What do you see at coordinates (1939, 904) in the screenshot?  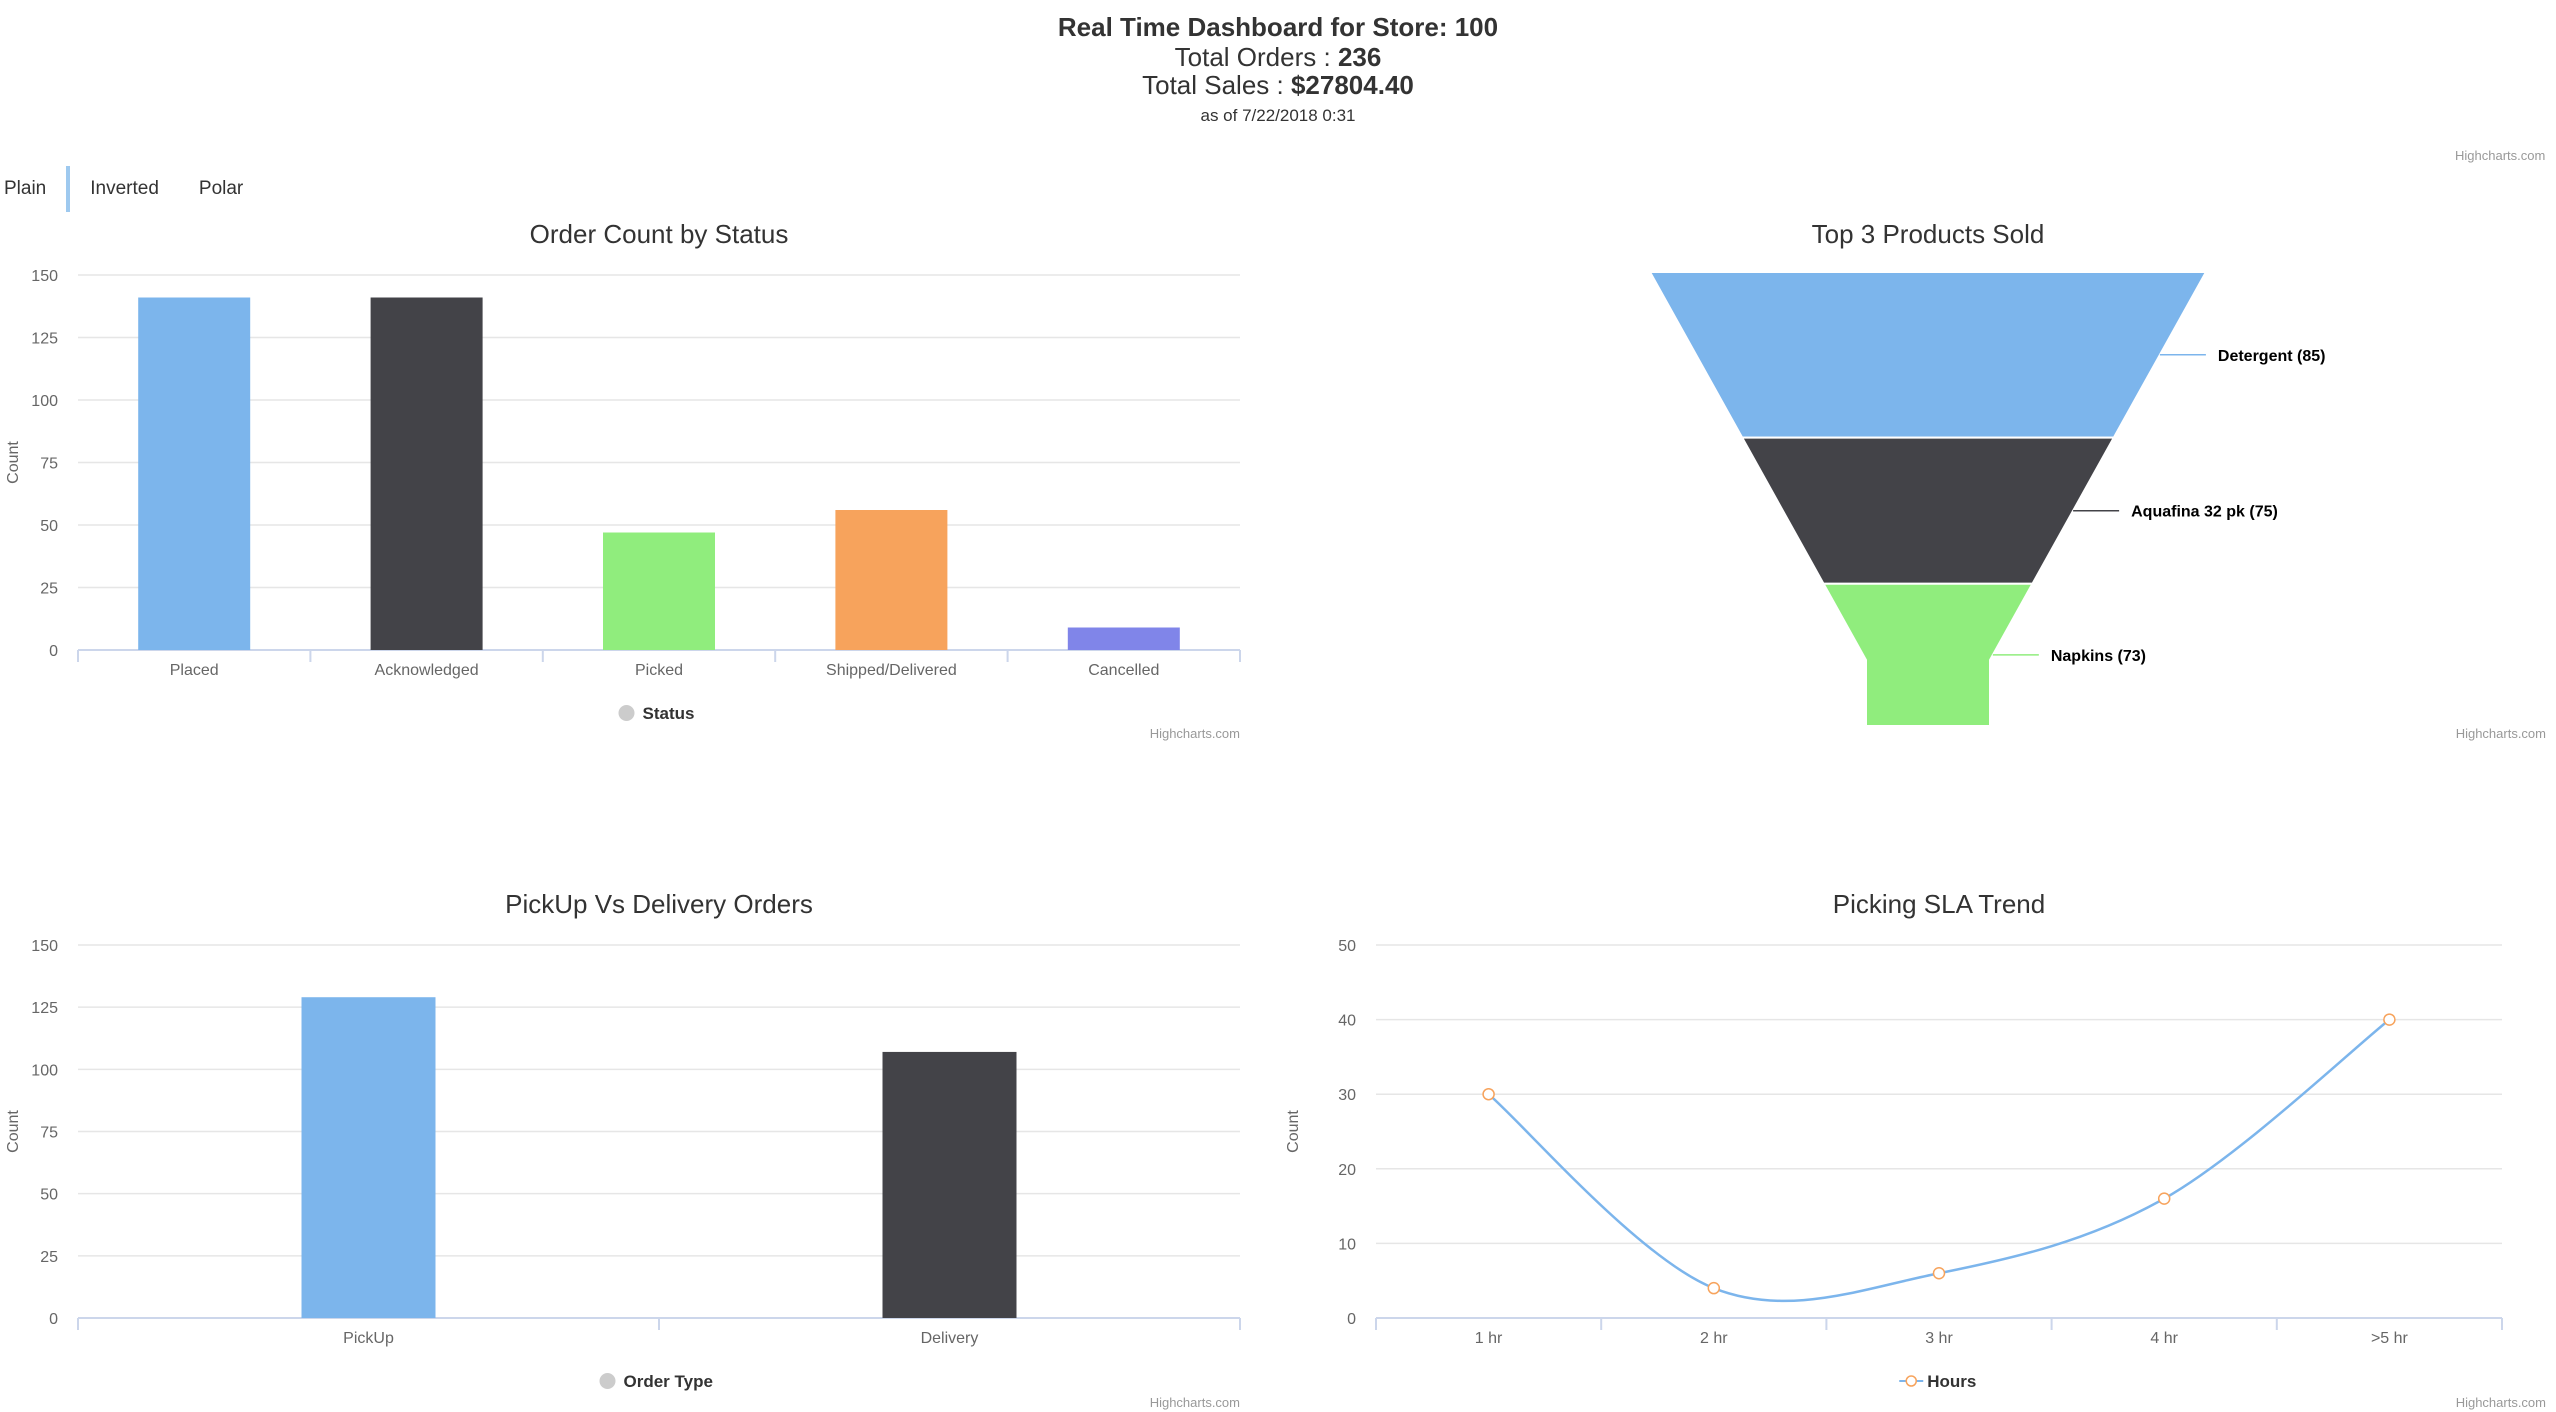 I see `chart-title: Picking SLA Trend` at bounding box center [1939, 904].